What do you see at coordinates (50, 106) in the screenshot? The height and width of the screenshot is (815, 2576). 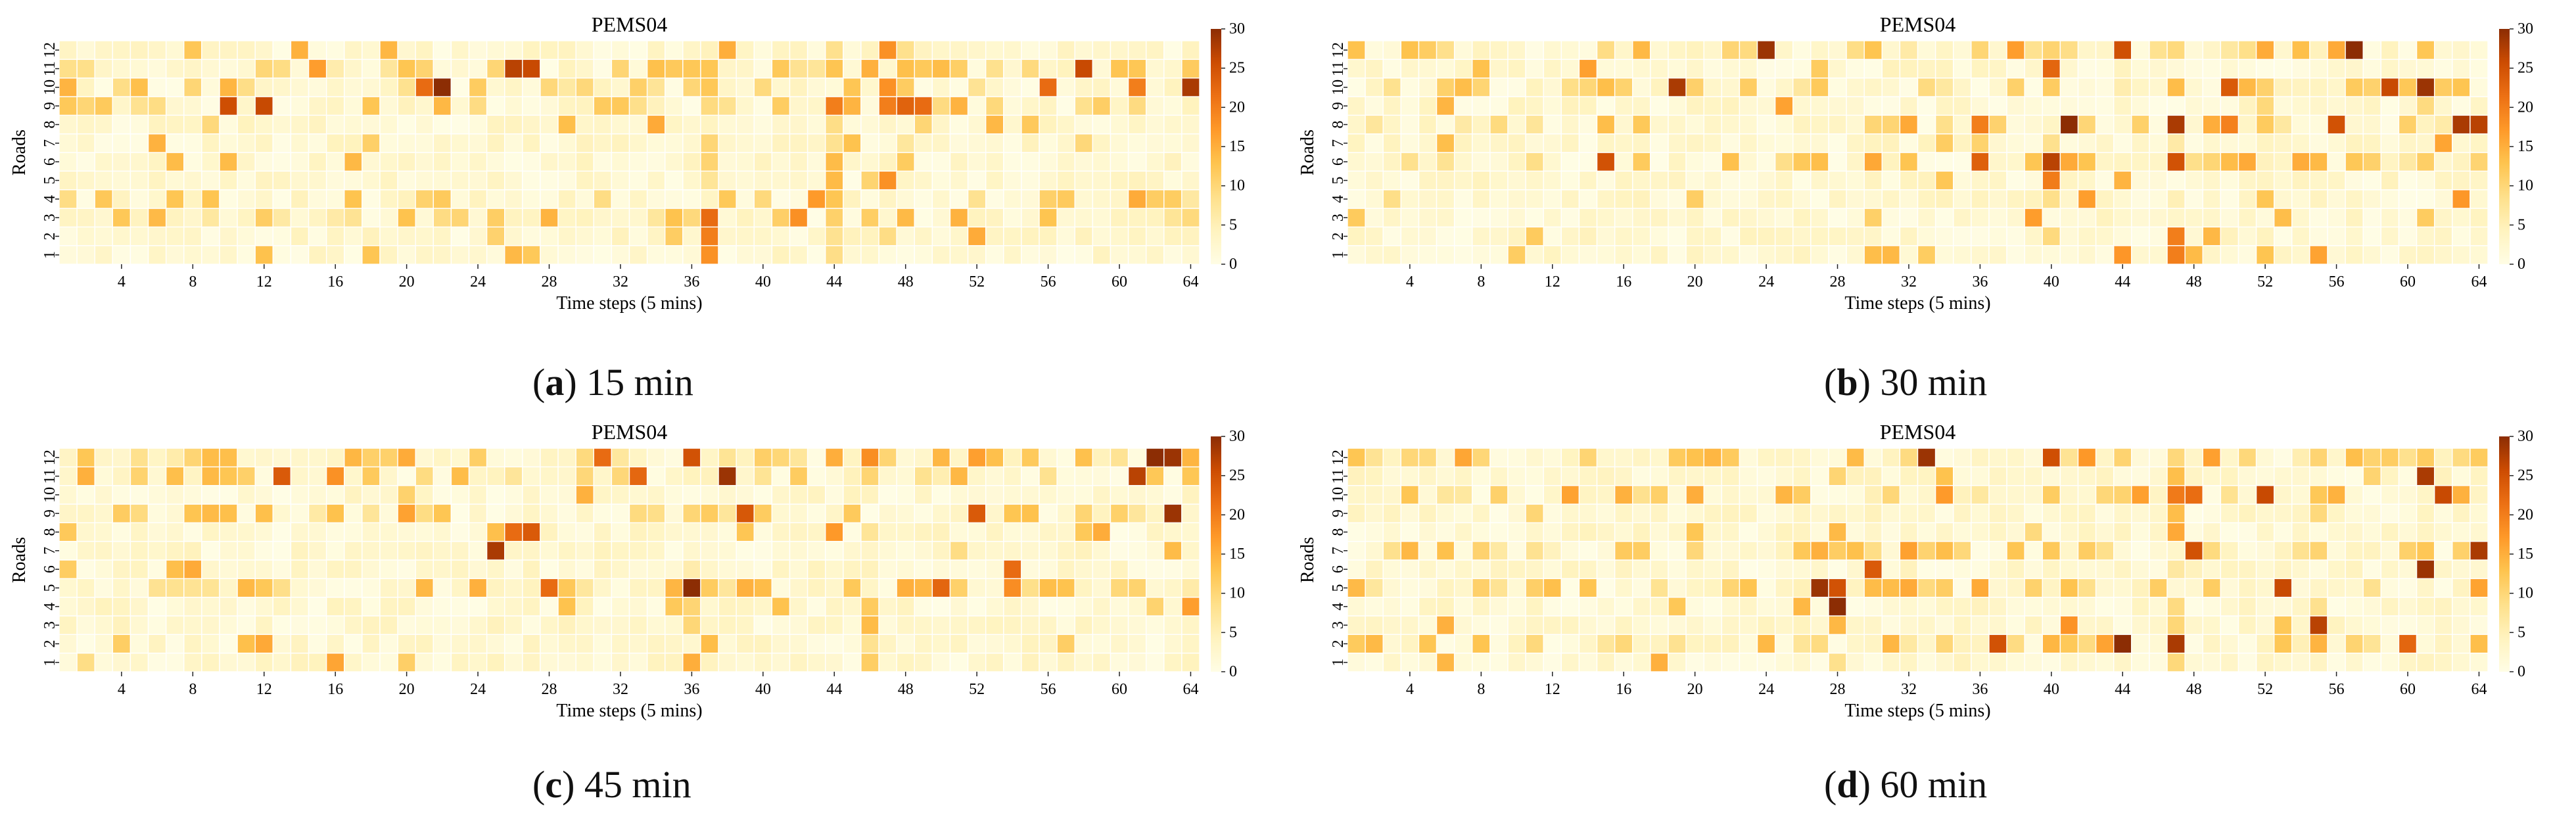 I see `y-tick-label: 9` at bounding box center [50, 106].